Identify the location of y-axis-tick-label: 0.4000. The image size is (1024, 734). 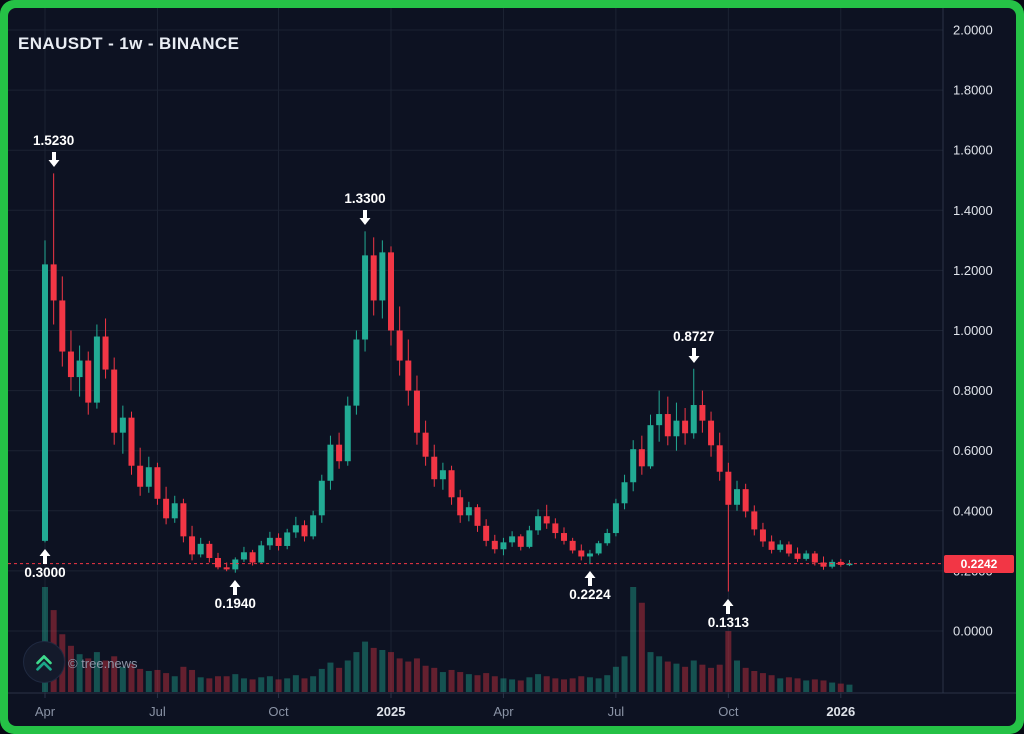
(973, 510).